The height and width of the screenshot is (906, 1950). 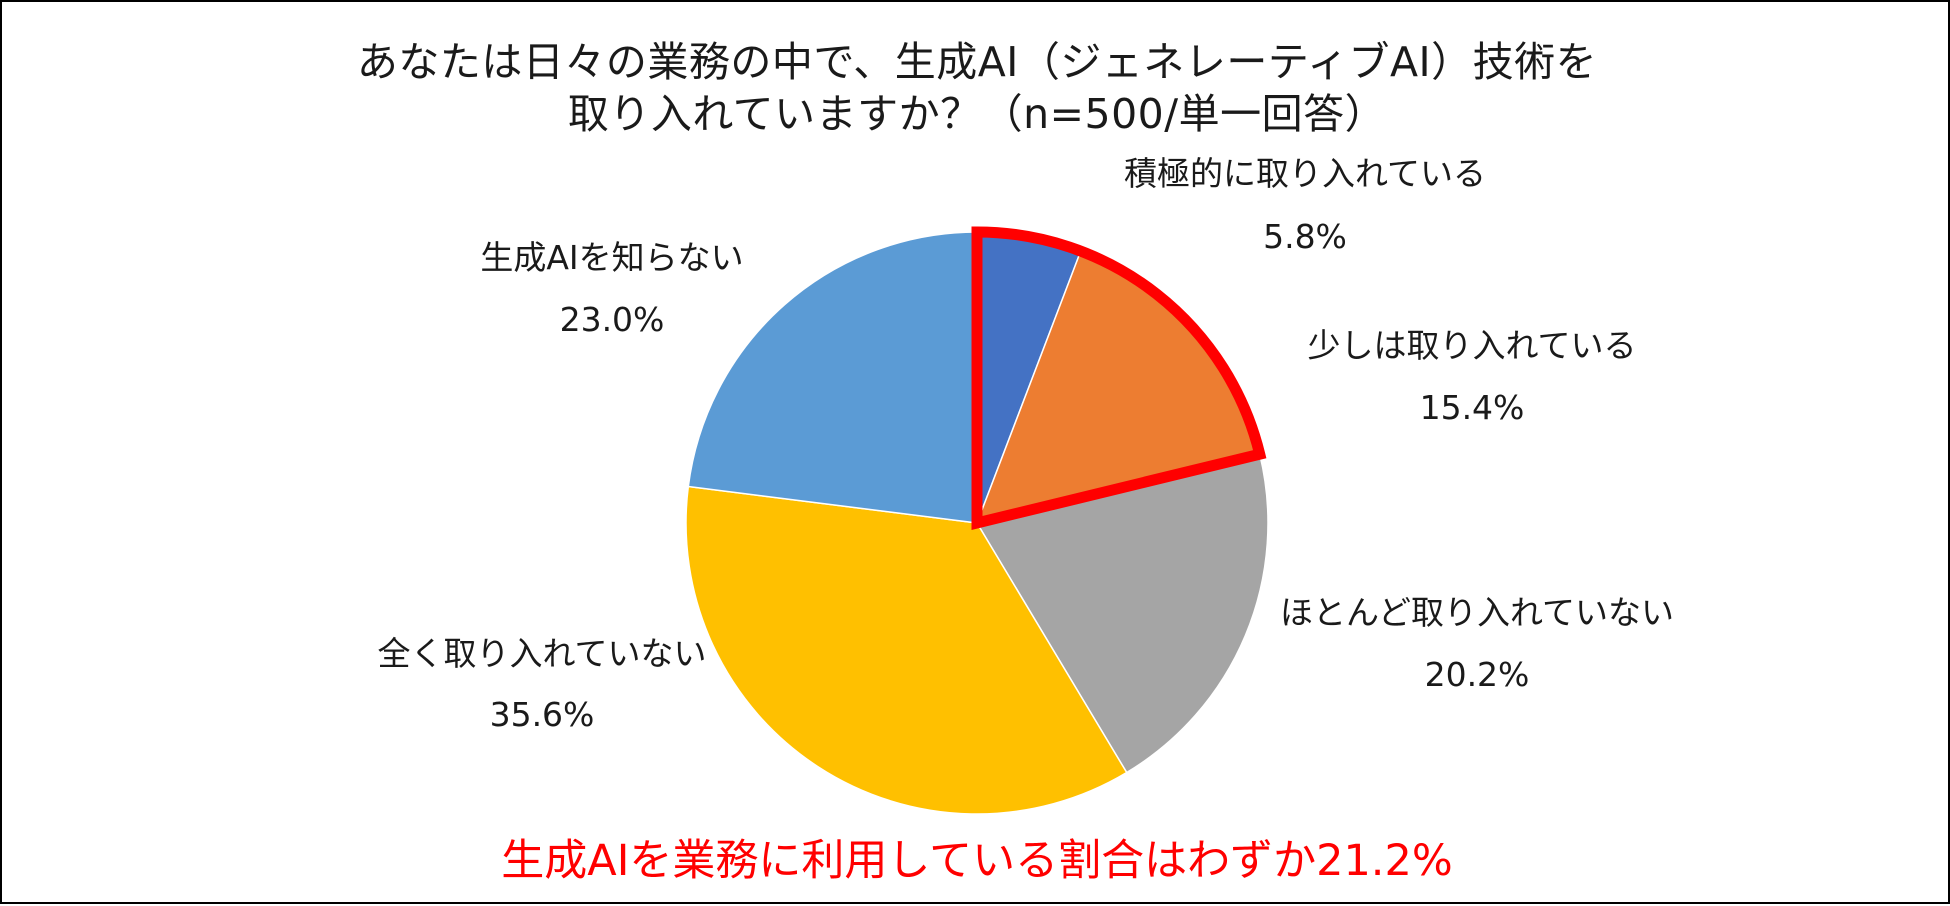 I want to click on slice-label-unaware: 生成AIを知らない, so click(x=612, y=257).